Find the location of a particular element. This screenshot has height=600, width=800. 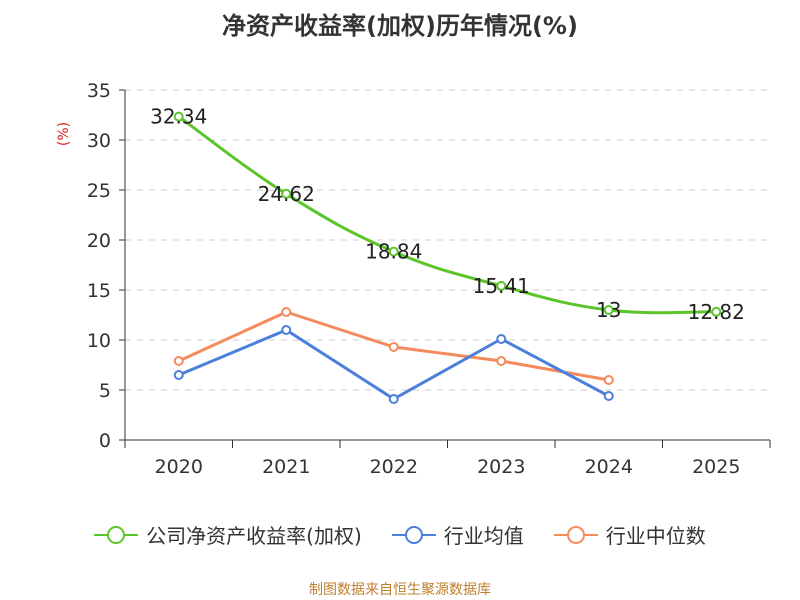

legend-item-roe: 公司净资产收益率(加权) is located at coordinates (228, 534).